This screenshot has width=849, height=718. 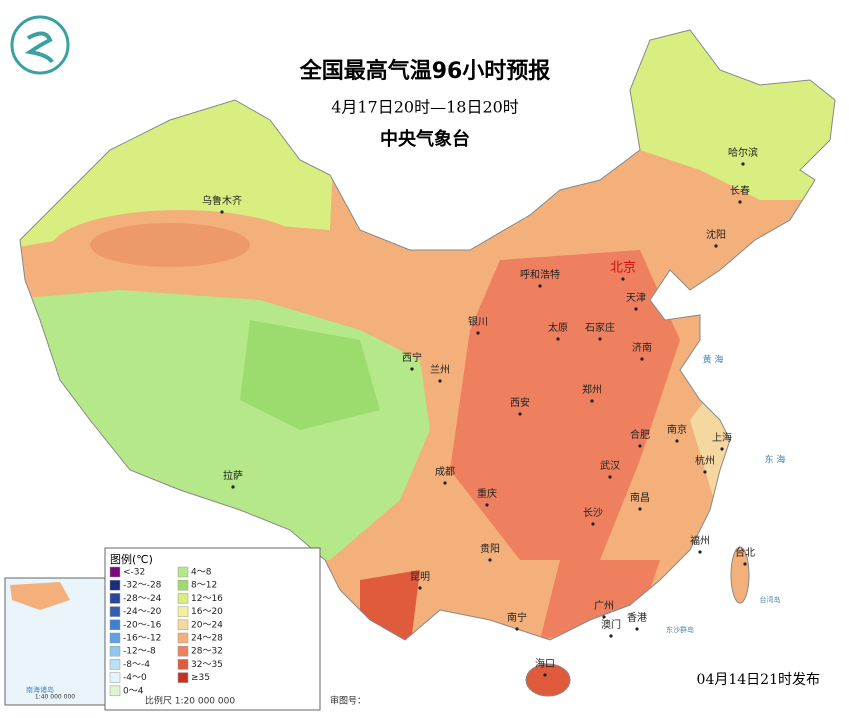 I want to click on agency: 中央气象台, so click(x=425, y=139).